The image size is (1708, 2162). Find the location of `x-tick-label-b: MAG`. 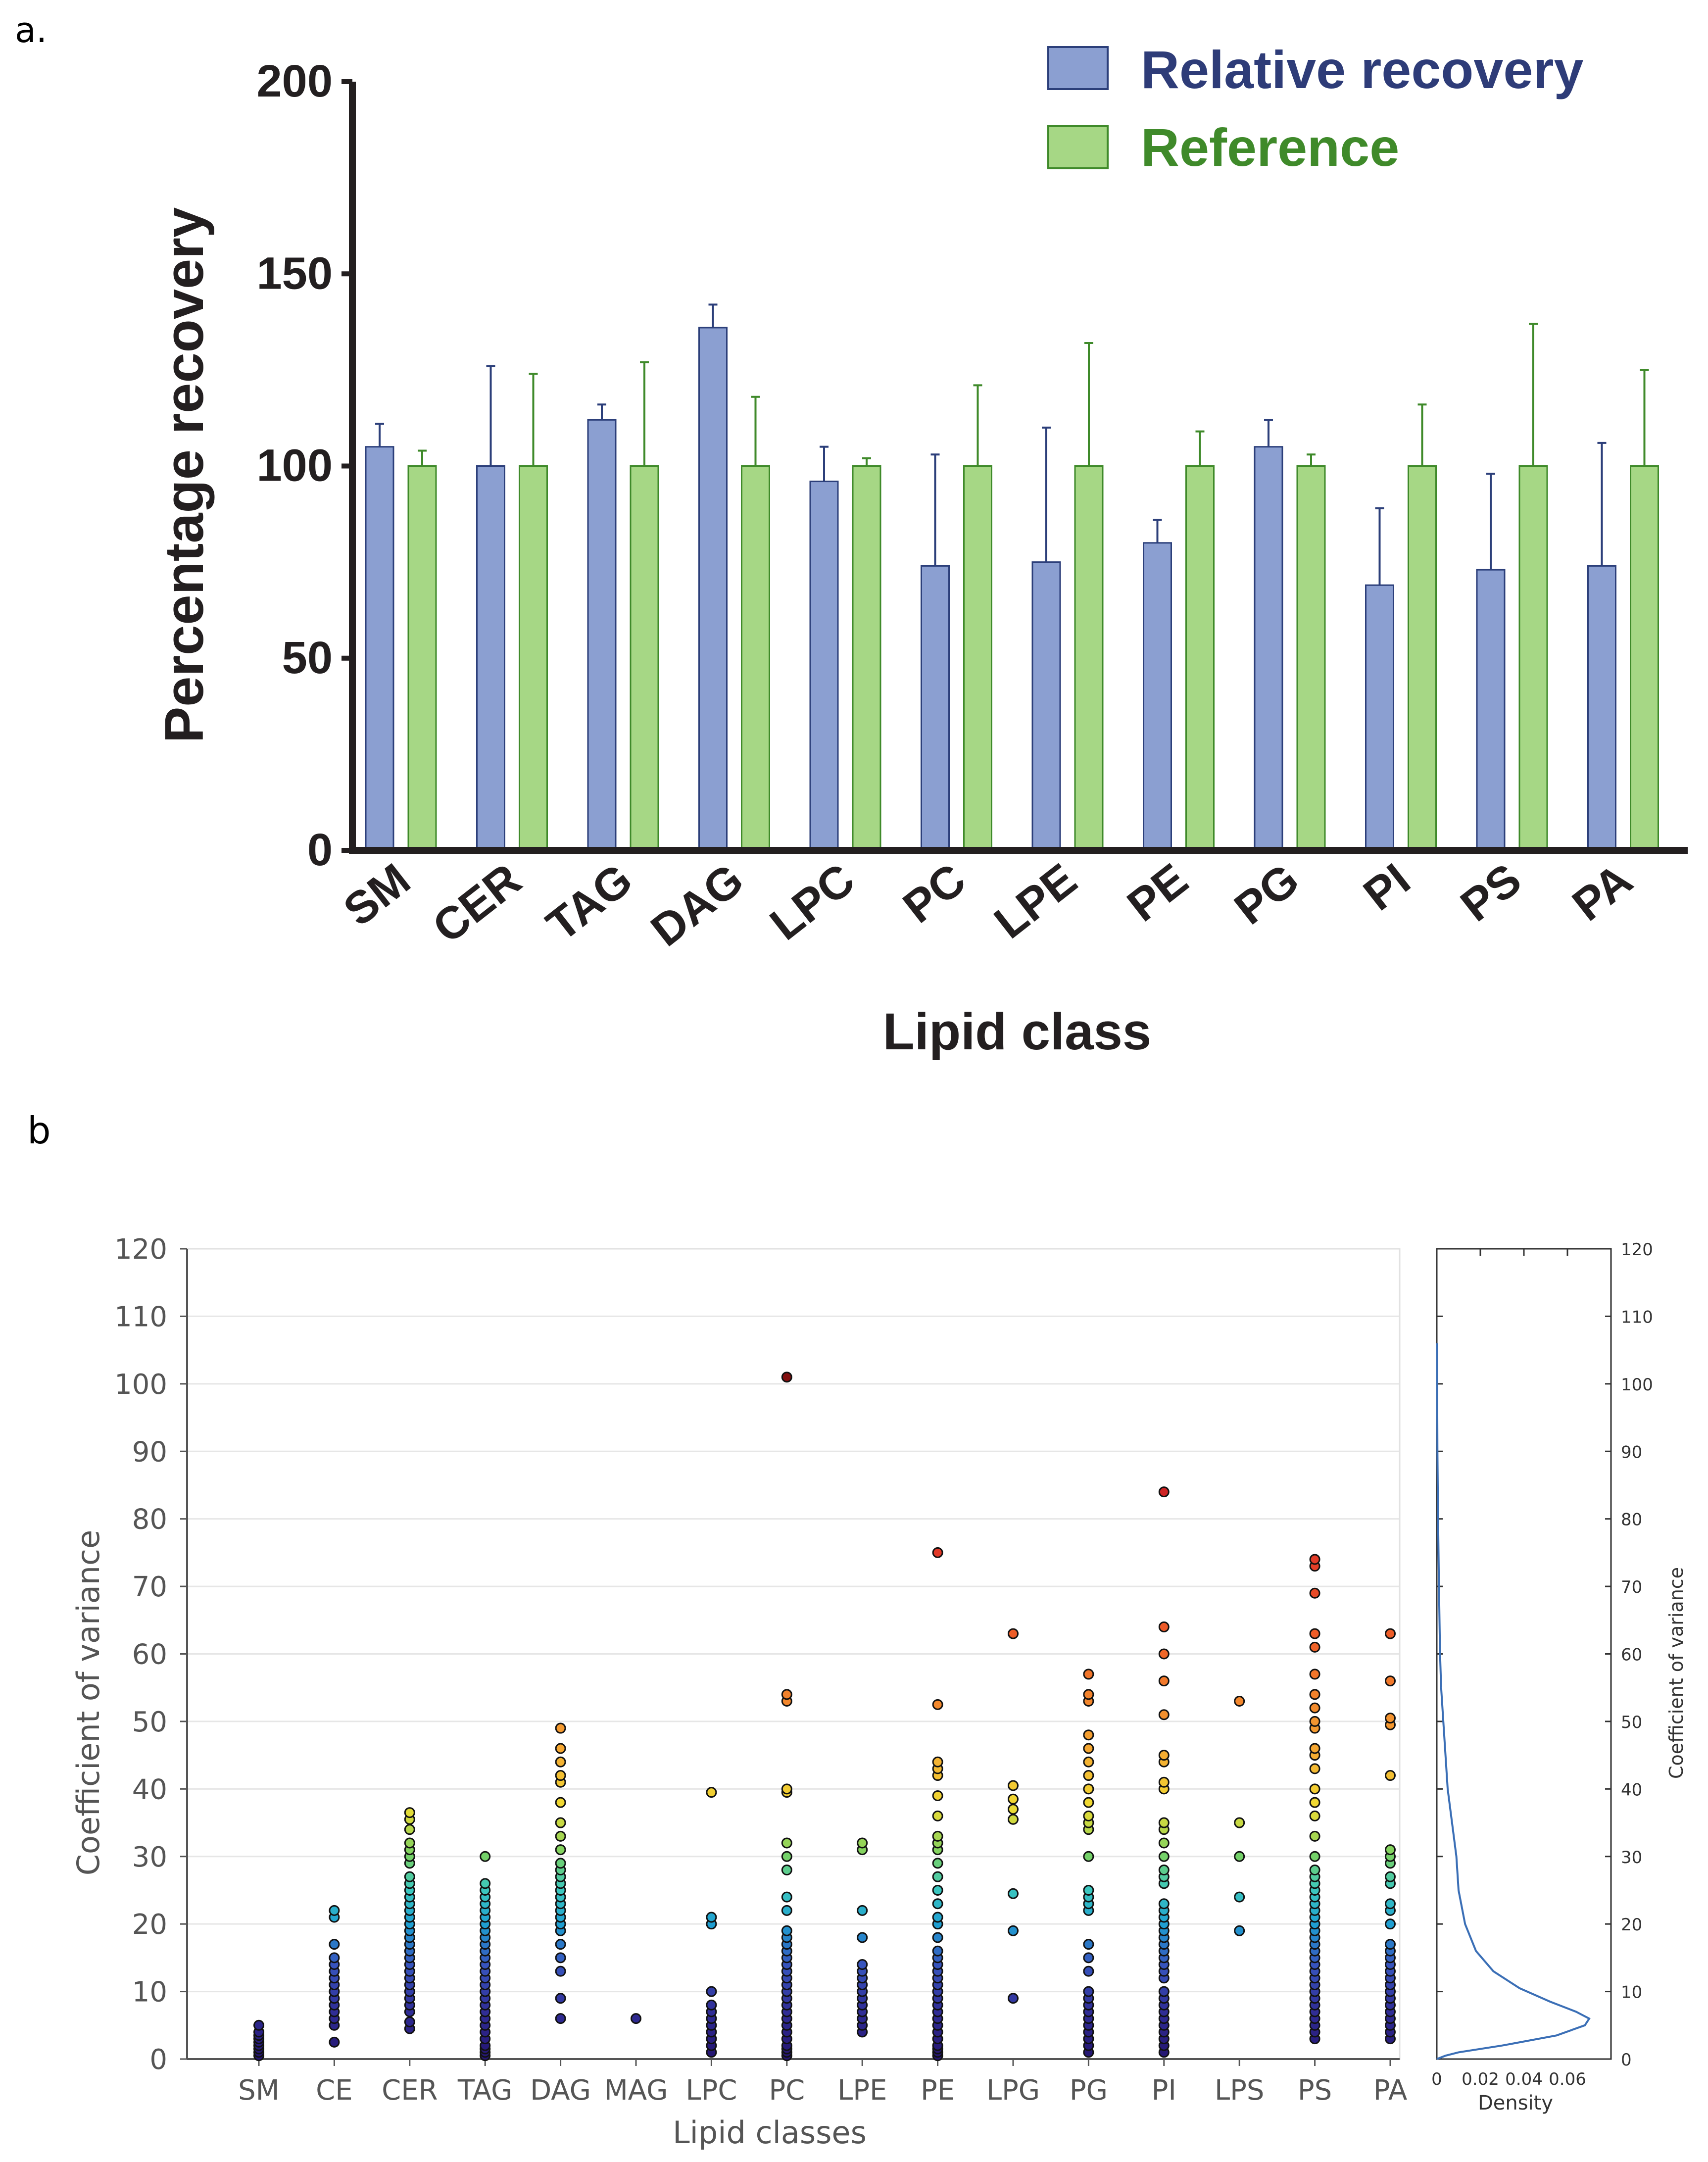

x-tick-label-b: MAG is located at coordinates (636, 2090).